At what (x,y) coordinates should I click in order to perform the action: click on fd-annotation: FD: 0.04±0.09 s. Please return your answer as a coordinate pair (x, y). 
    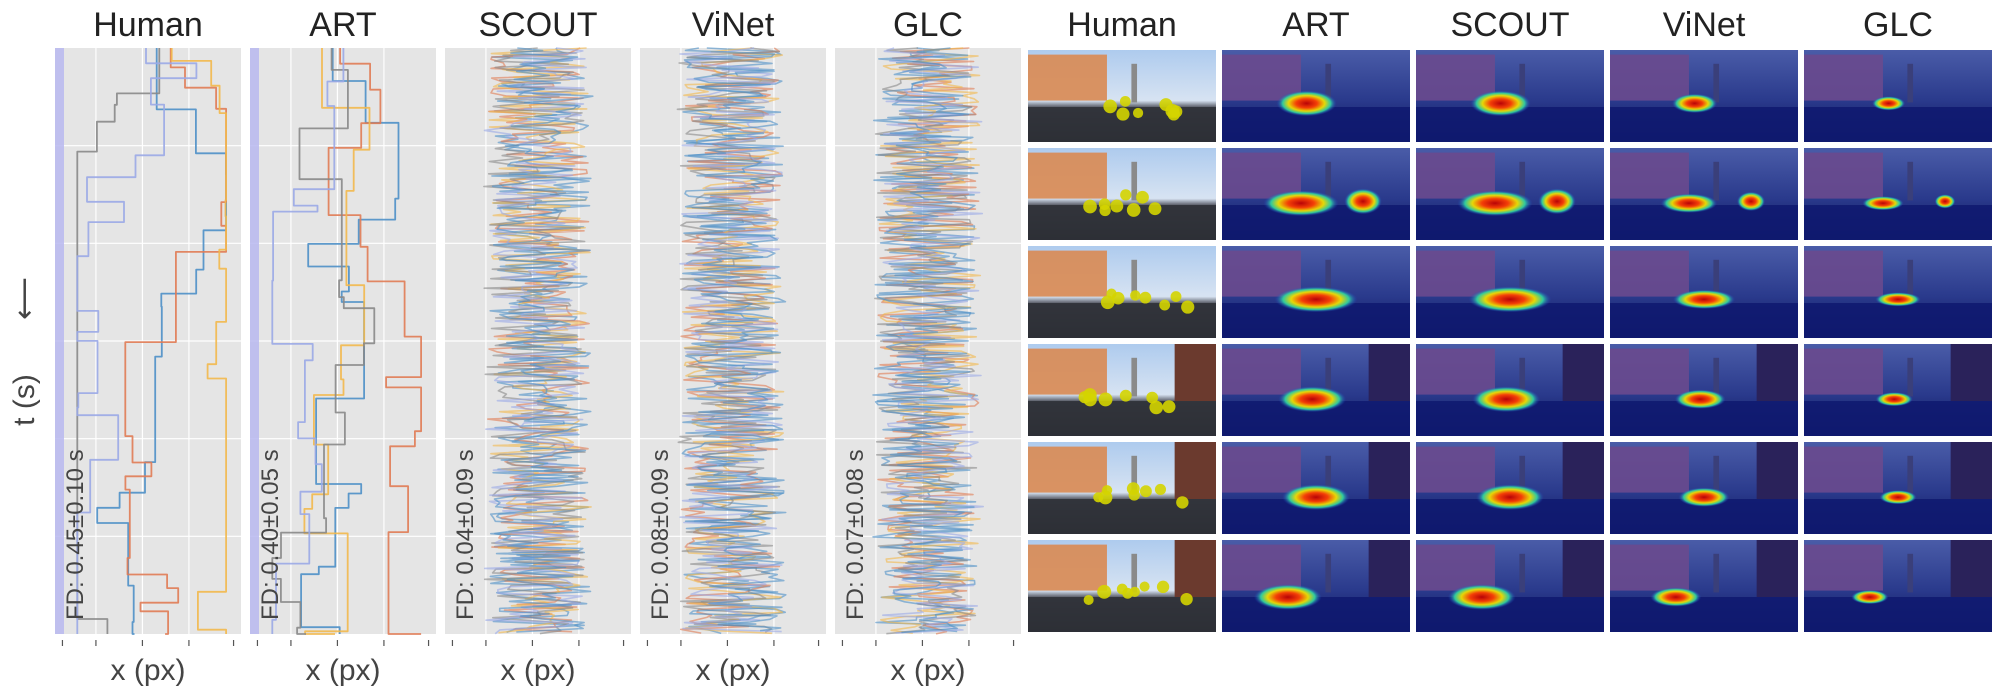
    Looking at the image, I should click on (465, 534).